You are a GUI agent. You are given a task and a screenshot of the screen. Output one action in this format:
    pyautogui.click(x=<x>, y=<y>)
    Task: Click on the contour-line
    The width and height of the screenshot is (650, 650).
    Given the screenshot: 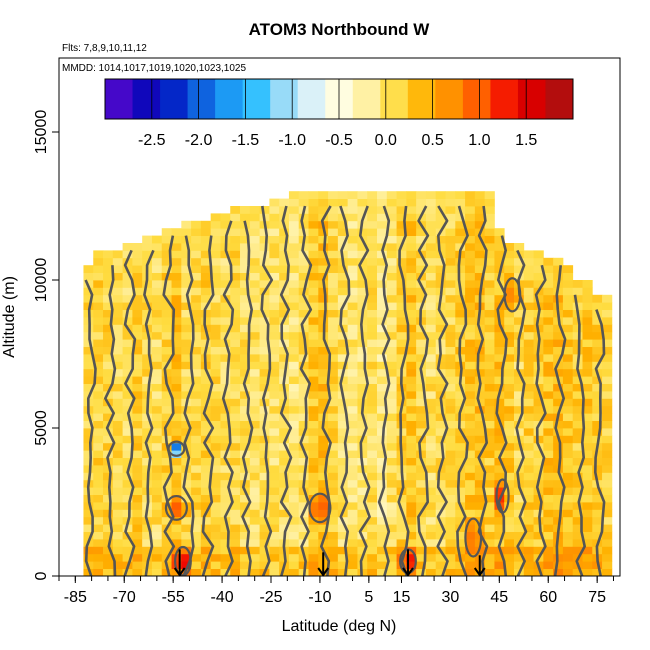 What is the action you would take?
    pyautogui.click(x=208, y=406)
    